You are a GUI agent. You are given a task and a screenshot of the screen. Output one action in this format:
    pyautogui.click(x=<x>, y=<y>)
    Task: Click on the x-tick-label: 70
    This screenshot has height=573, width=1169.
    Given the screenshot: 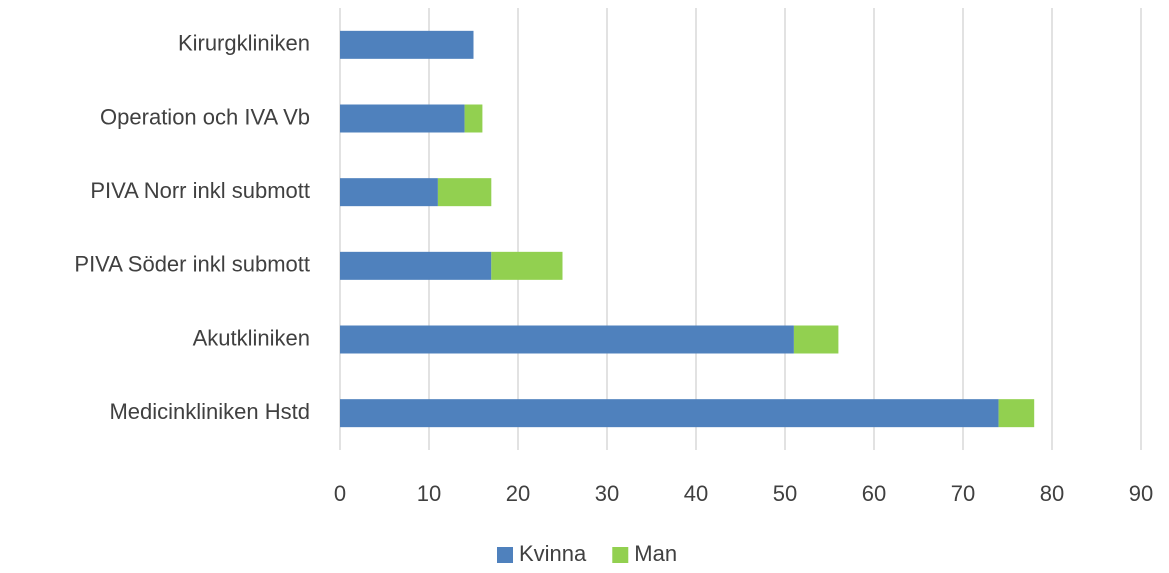 What is the action you would take?
    pyautogui.click(x=963, y=493)
    